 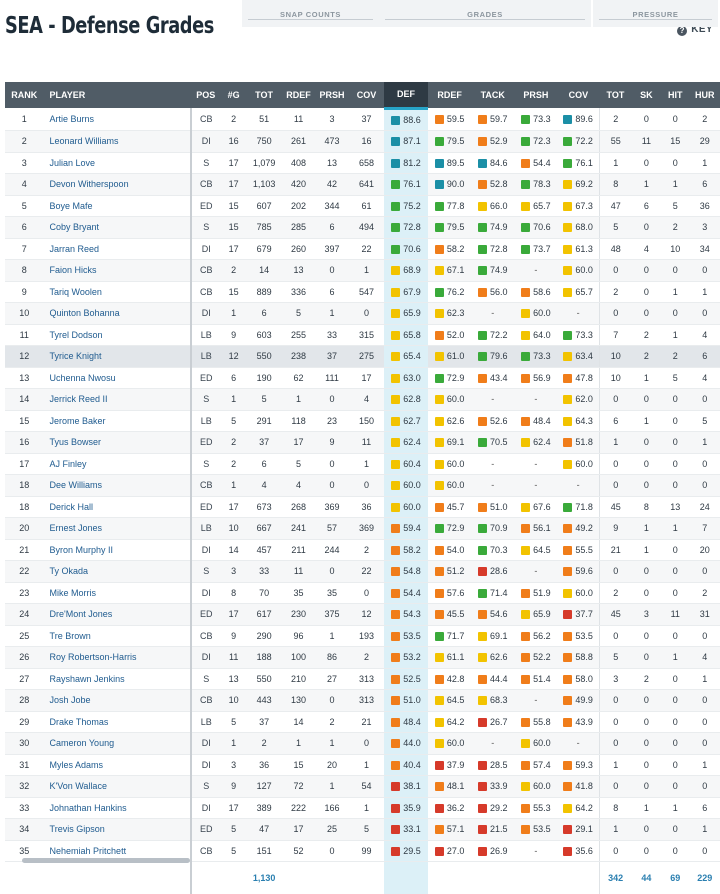 I want to click on cell-player: Josh Jobe, so click(x=117, y=701).